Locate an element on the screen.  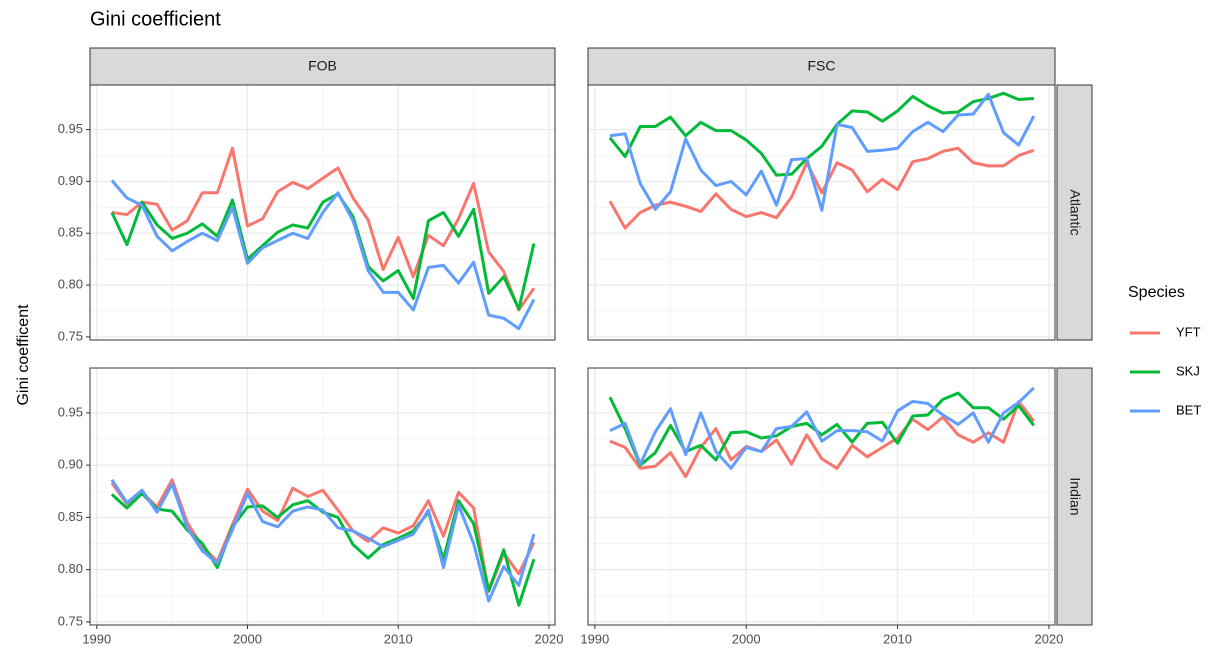
column-strip-label: FSC is located at coordinates (822, 66).